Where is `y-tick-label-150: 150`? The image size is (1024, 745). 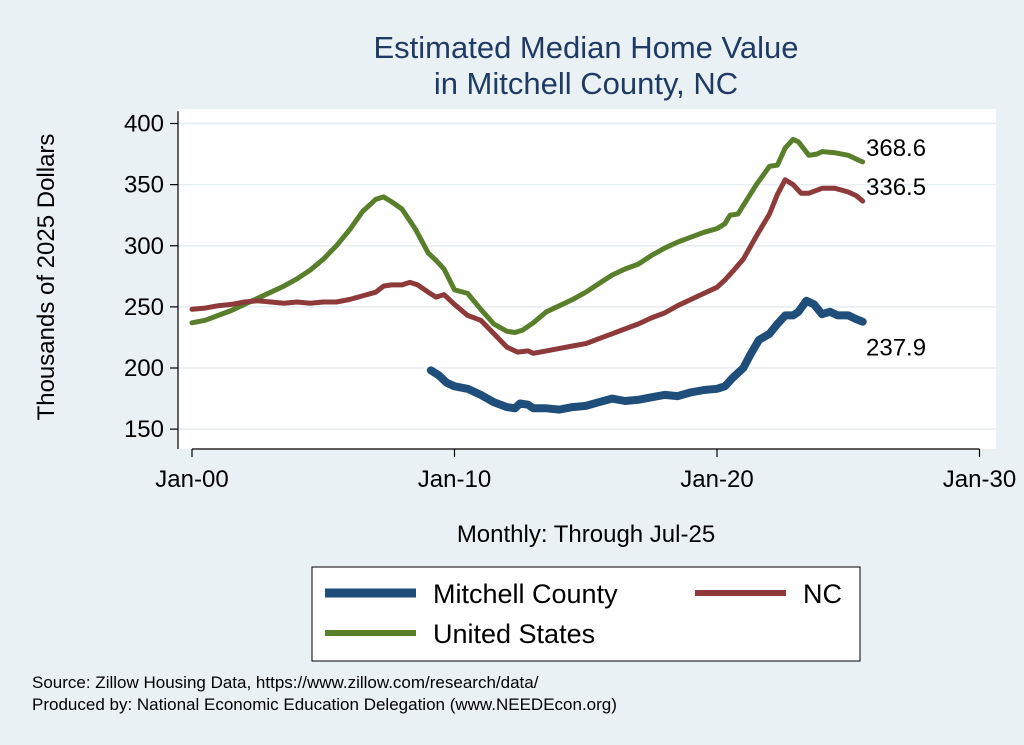
y-tick-label-150: 150 is located at coordinates (144, 429).